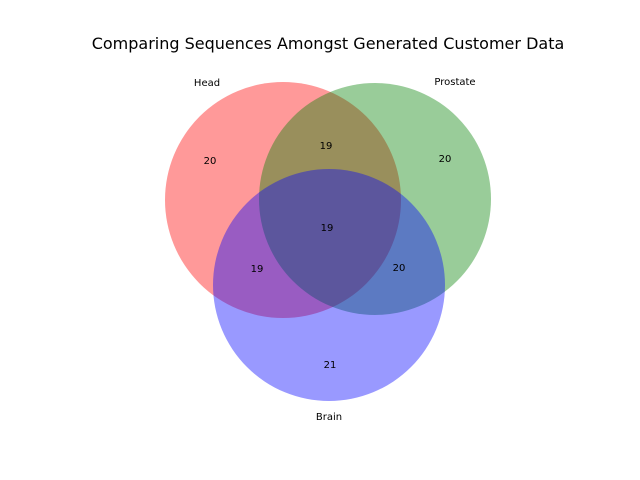 This screenshot has width=640, height=480. What do you see at coordinates (327, 228) in the screenshot?
I see `region-label-head-prostate-brain: 19` at bounding box center [327, 228].